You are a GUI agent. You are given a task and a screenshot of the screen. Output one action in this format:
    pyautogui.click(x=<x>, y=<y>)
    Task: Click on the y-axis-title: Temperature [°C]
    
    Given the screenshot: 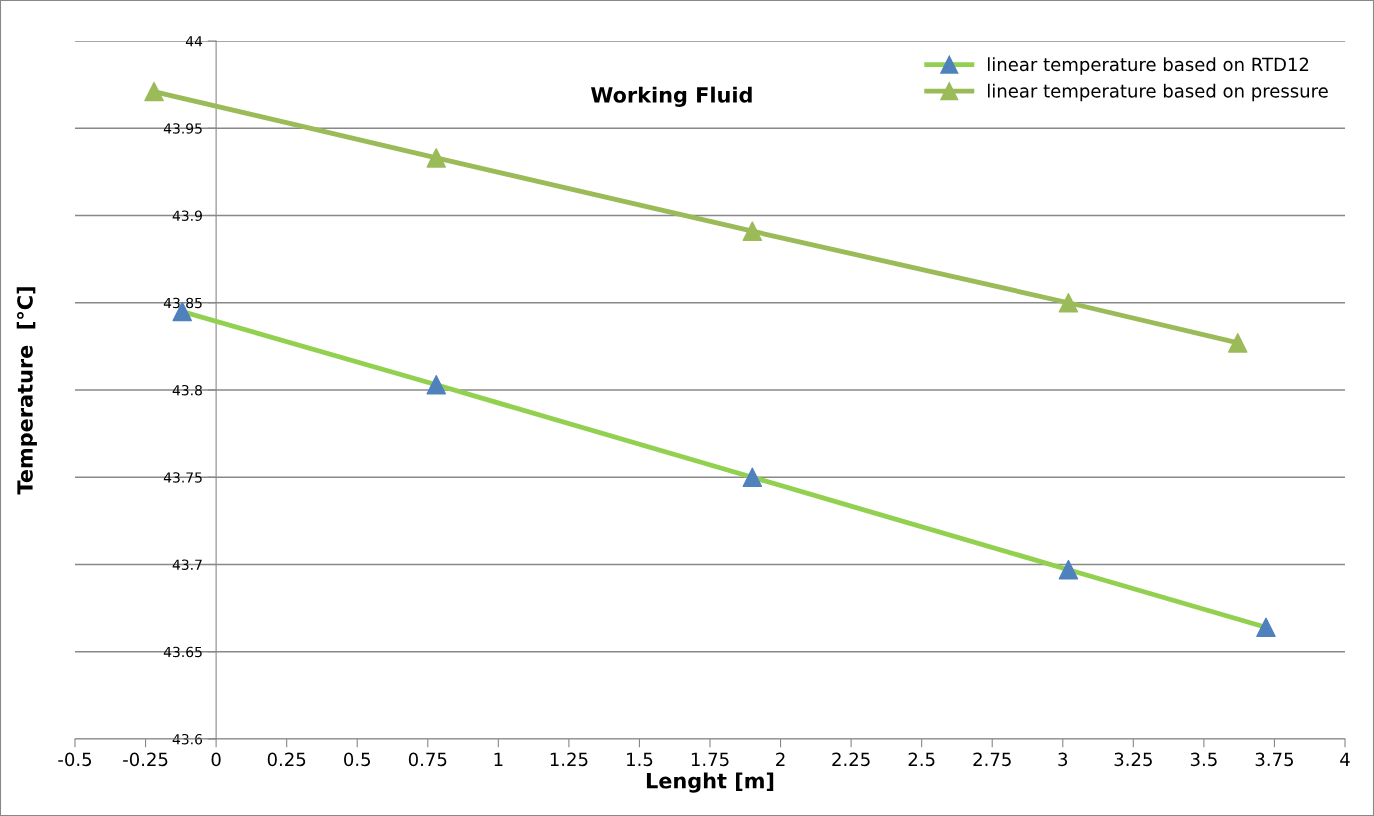 What is the action you would take?
    pyautogui.click(x=26, y=391)
    